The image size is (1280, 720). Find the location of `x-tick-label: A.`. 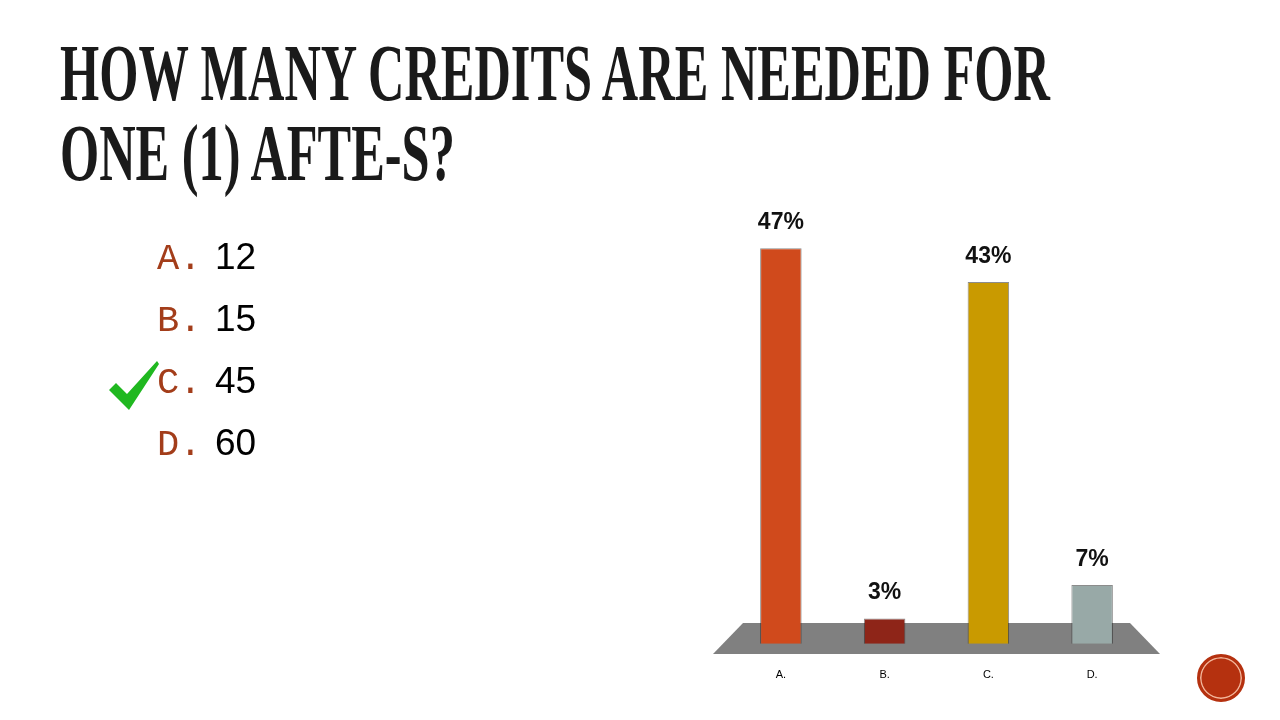

x-tick-label: A. is located at coordinates (781, 674).